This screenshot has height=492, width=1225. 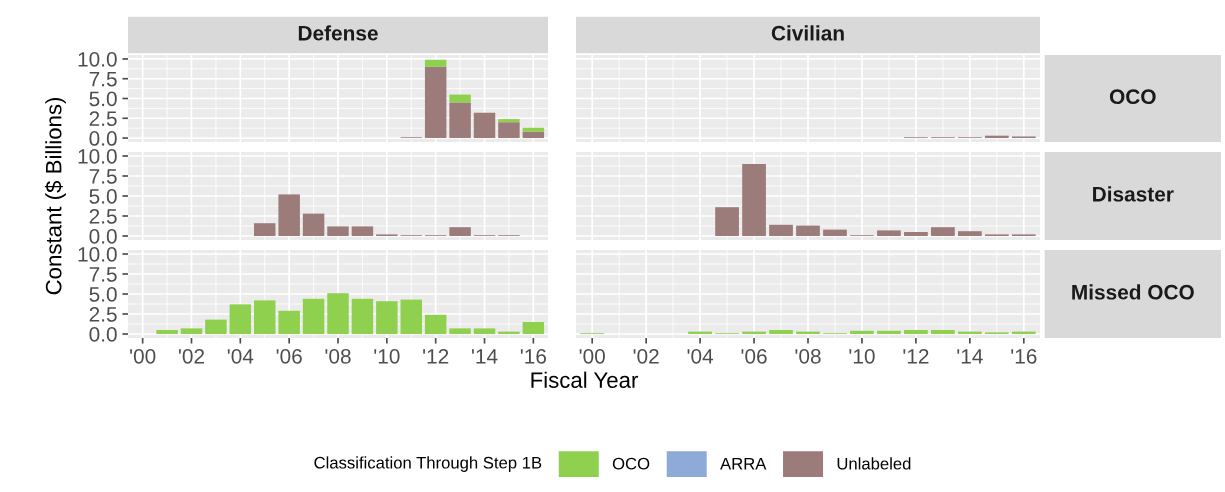 What do you see at coordinates (631, 463) in the screenshot?
I see `legend-label: OCO` at bounding box center [631, 463].